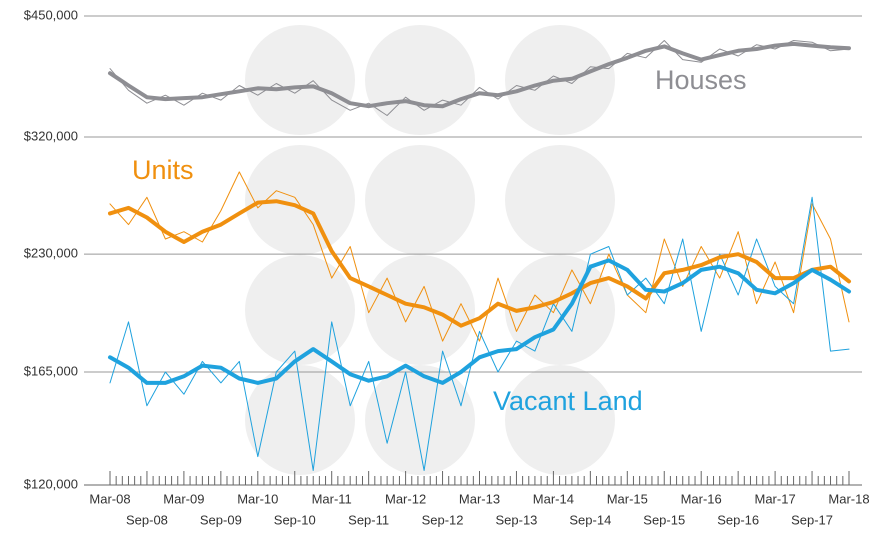  Describe the element at coordinates (701, 80) in the screenshot. I see `series-label: Houses` at that location.